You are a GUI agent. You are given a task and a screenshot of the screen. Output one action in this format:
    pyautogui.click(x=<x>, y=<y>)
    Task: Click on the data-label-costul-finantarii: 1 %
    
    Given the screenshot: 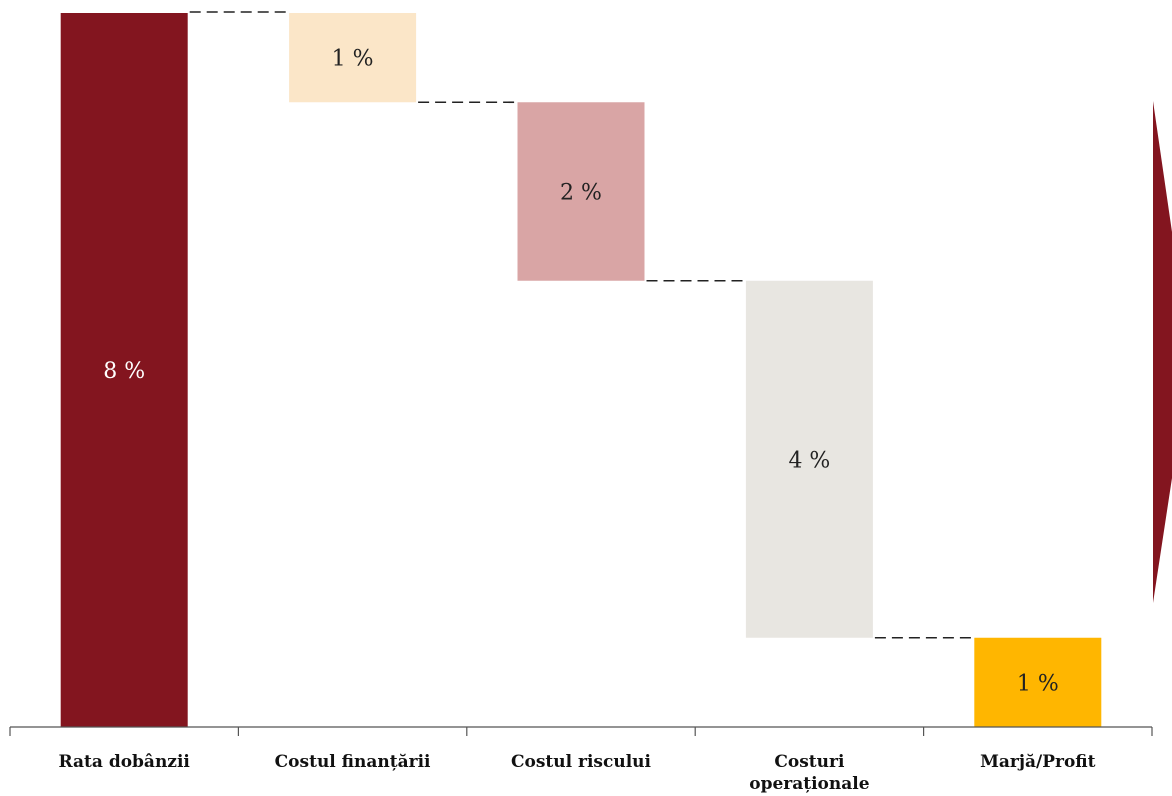 What is the action you would take?
    pyautogui.click(x=353, y=59)
    